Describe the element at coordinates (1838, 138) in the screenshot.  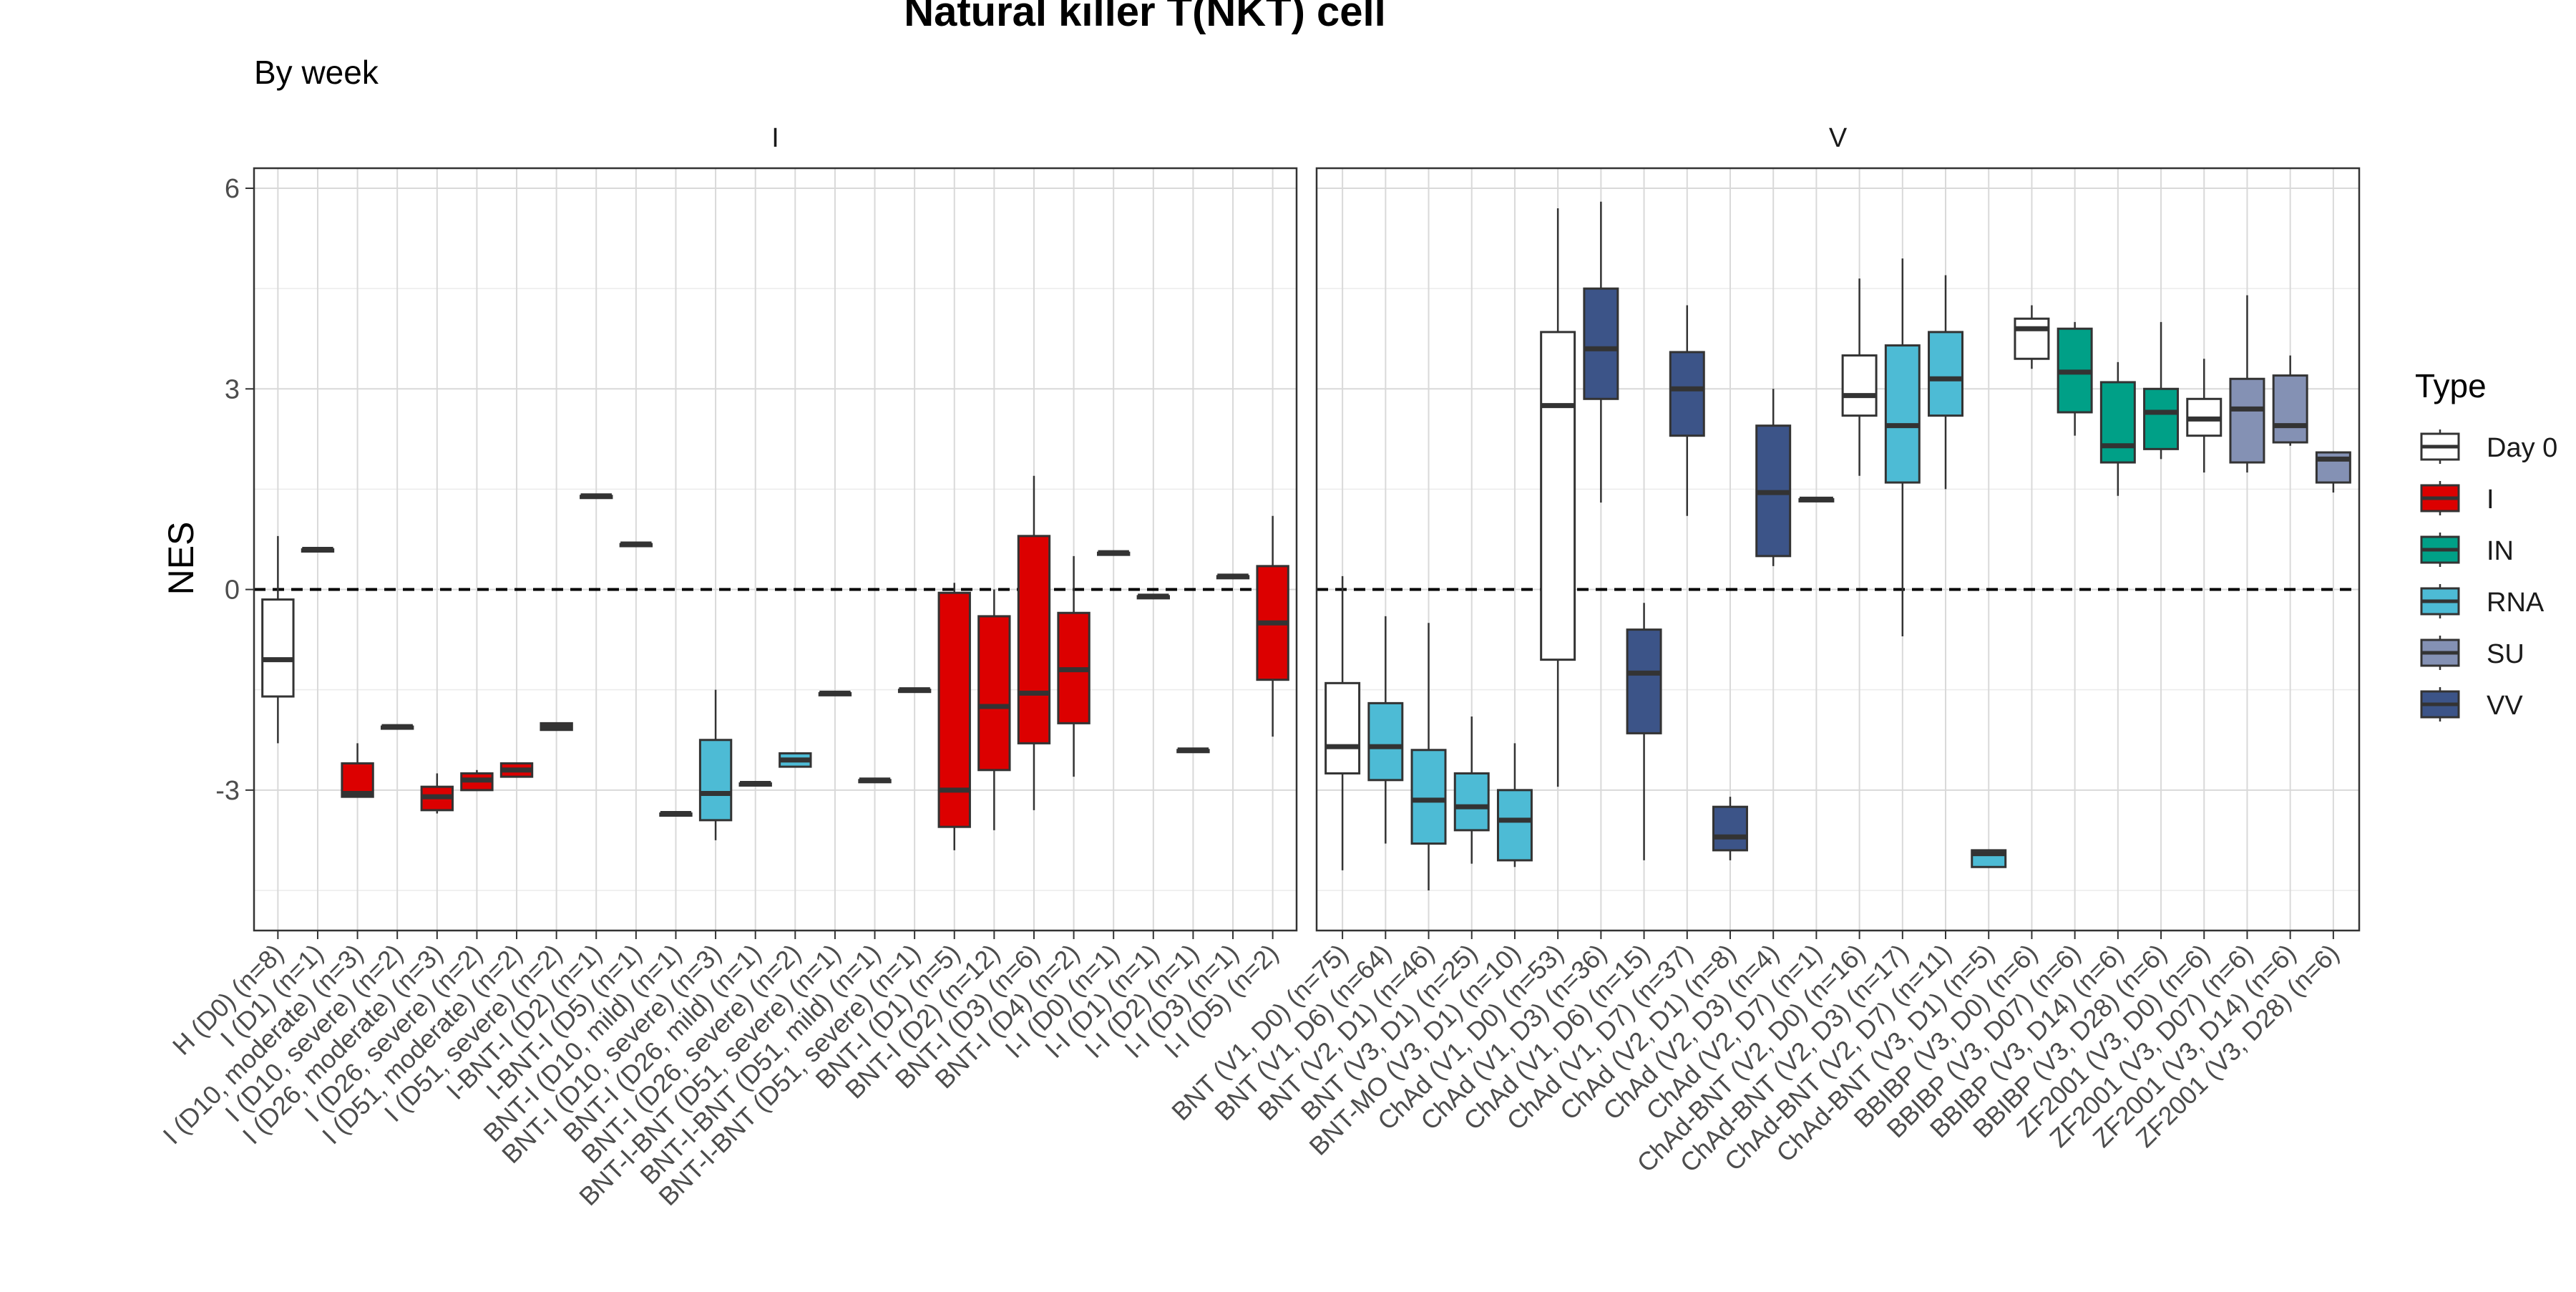
I see `panel-strip-label: V` at that location.